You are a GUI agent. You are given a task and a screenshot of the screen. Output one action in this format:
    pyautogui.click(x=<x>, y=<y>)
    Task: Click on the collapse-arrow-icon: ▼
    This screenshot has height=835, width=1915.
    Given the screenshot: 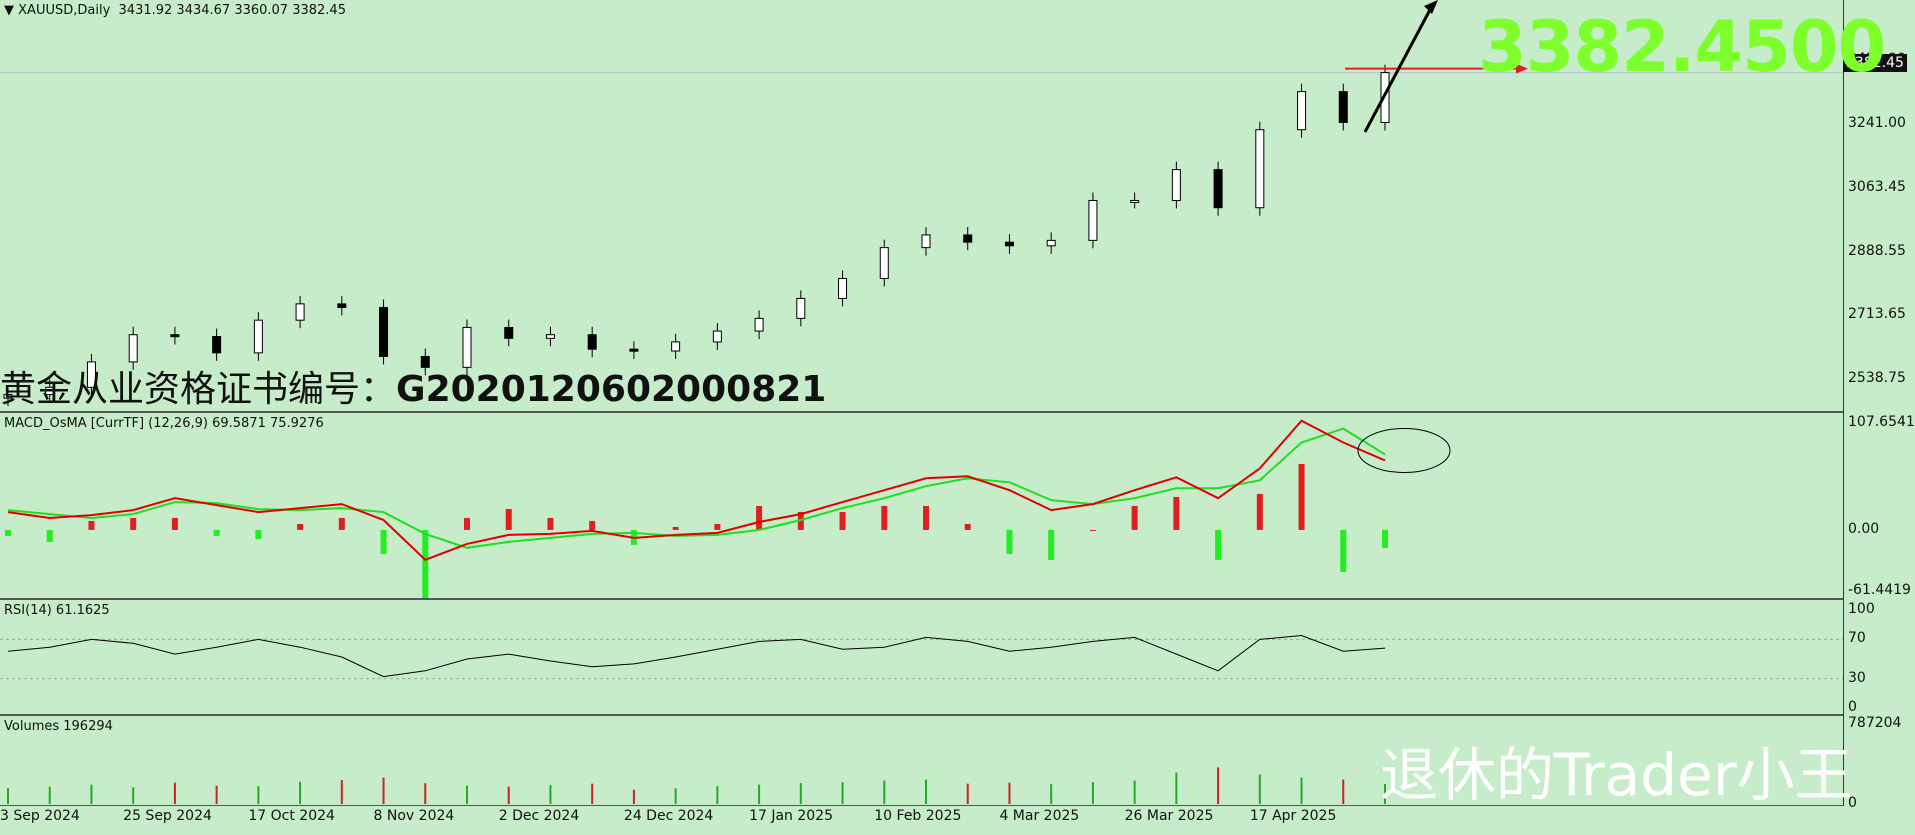 What is the action you would take?
    pyautogui.click(x=11, y=10)
    